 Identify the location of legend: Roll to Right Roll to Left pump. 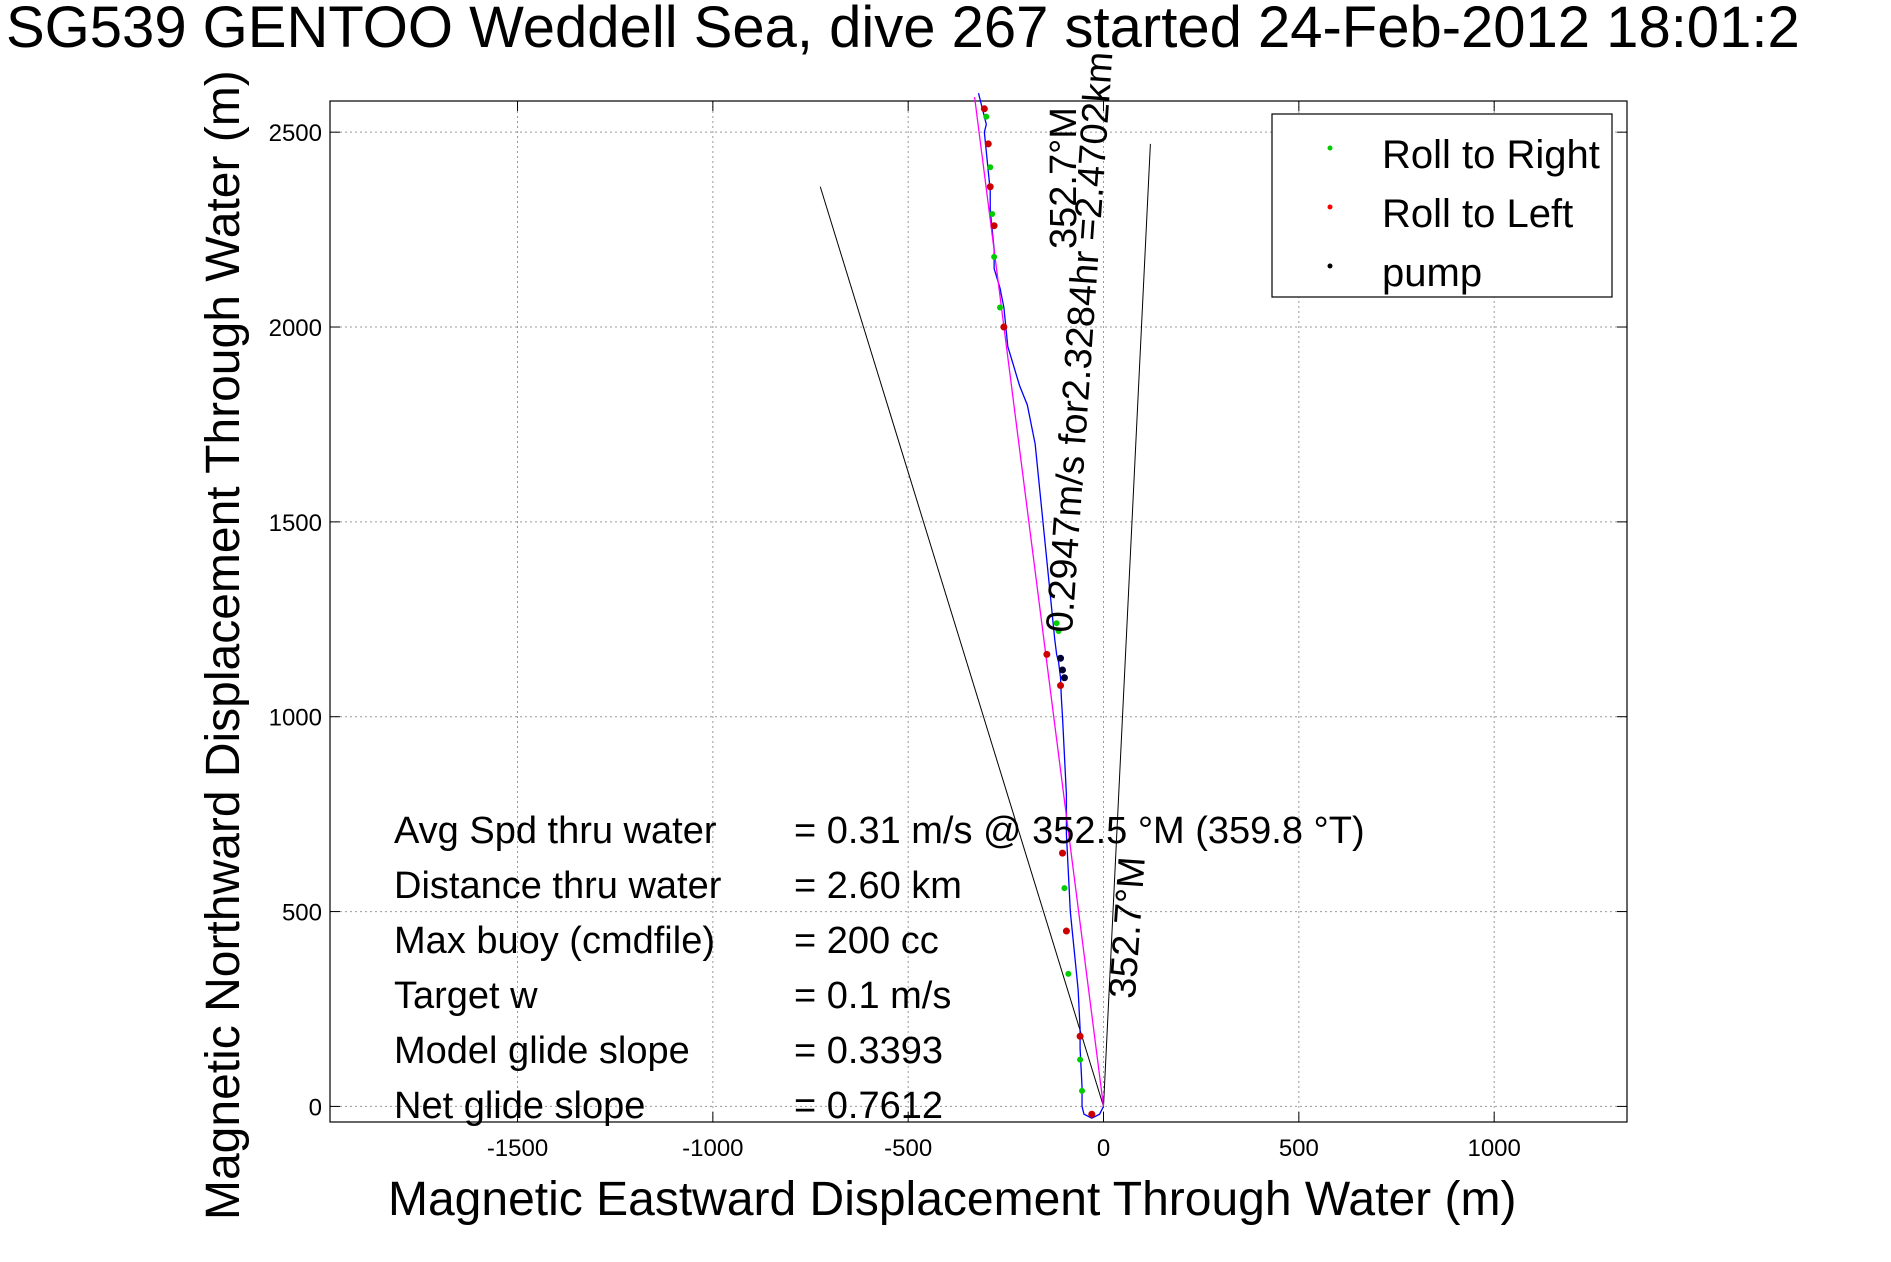
(1442, 205).